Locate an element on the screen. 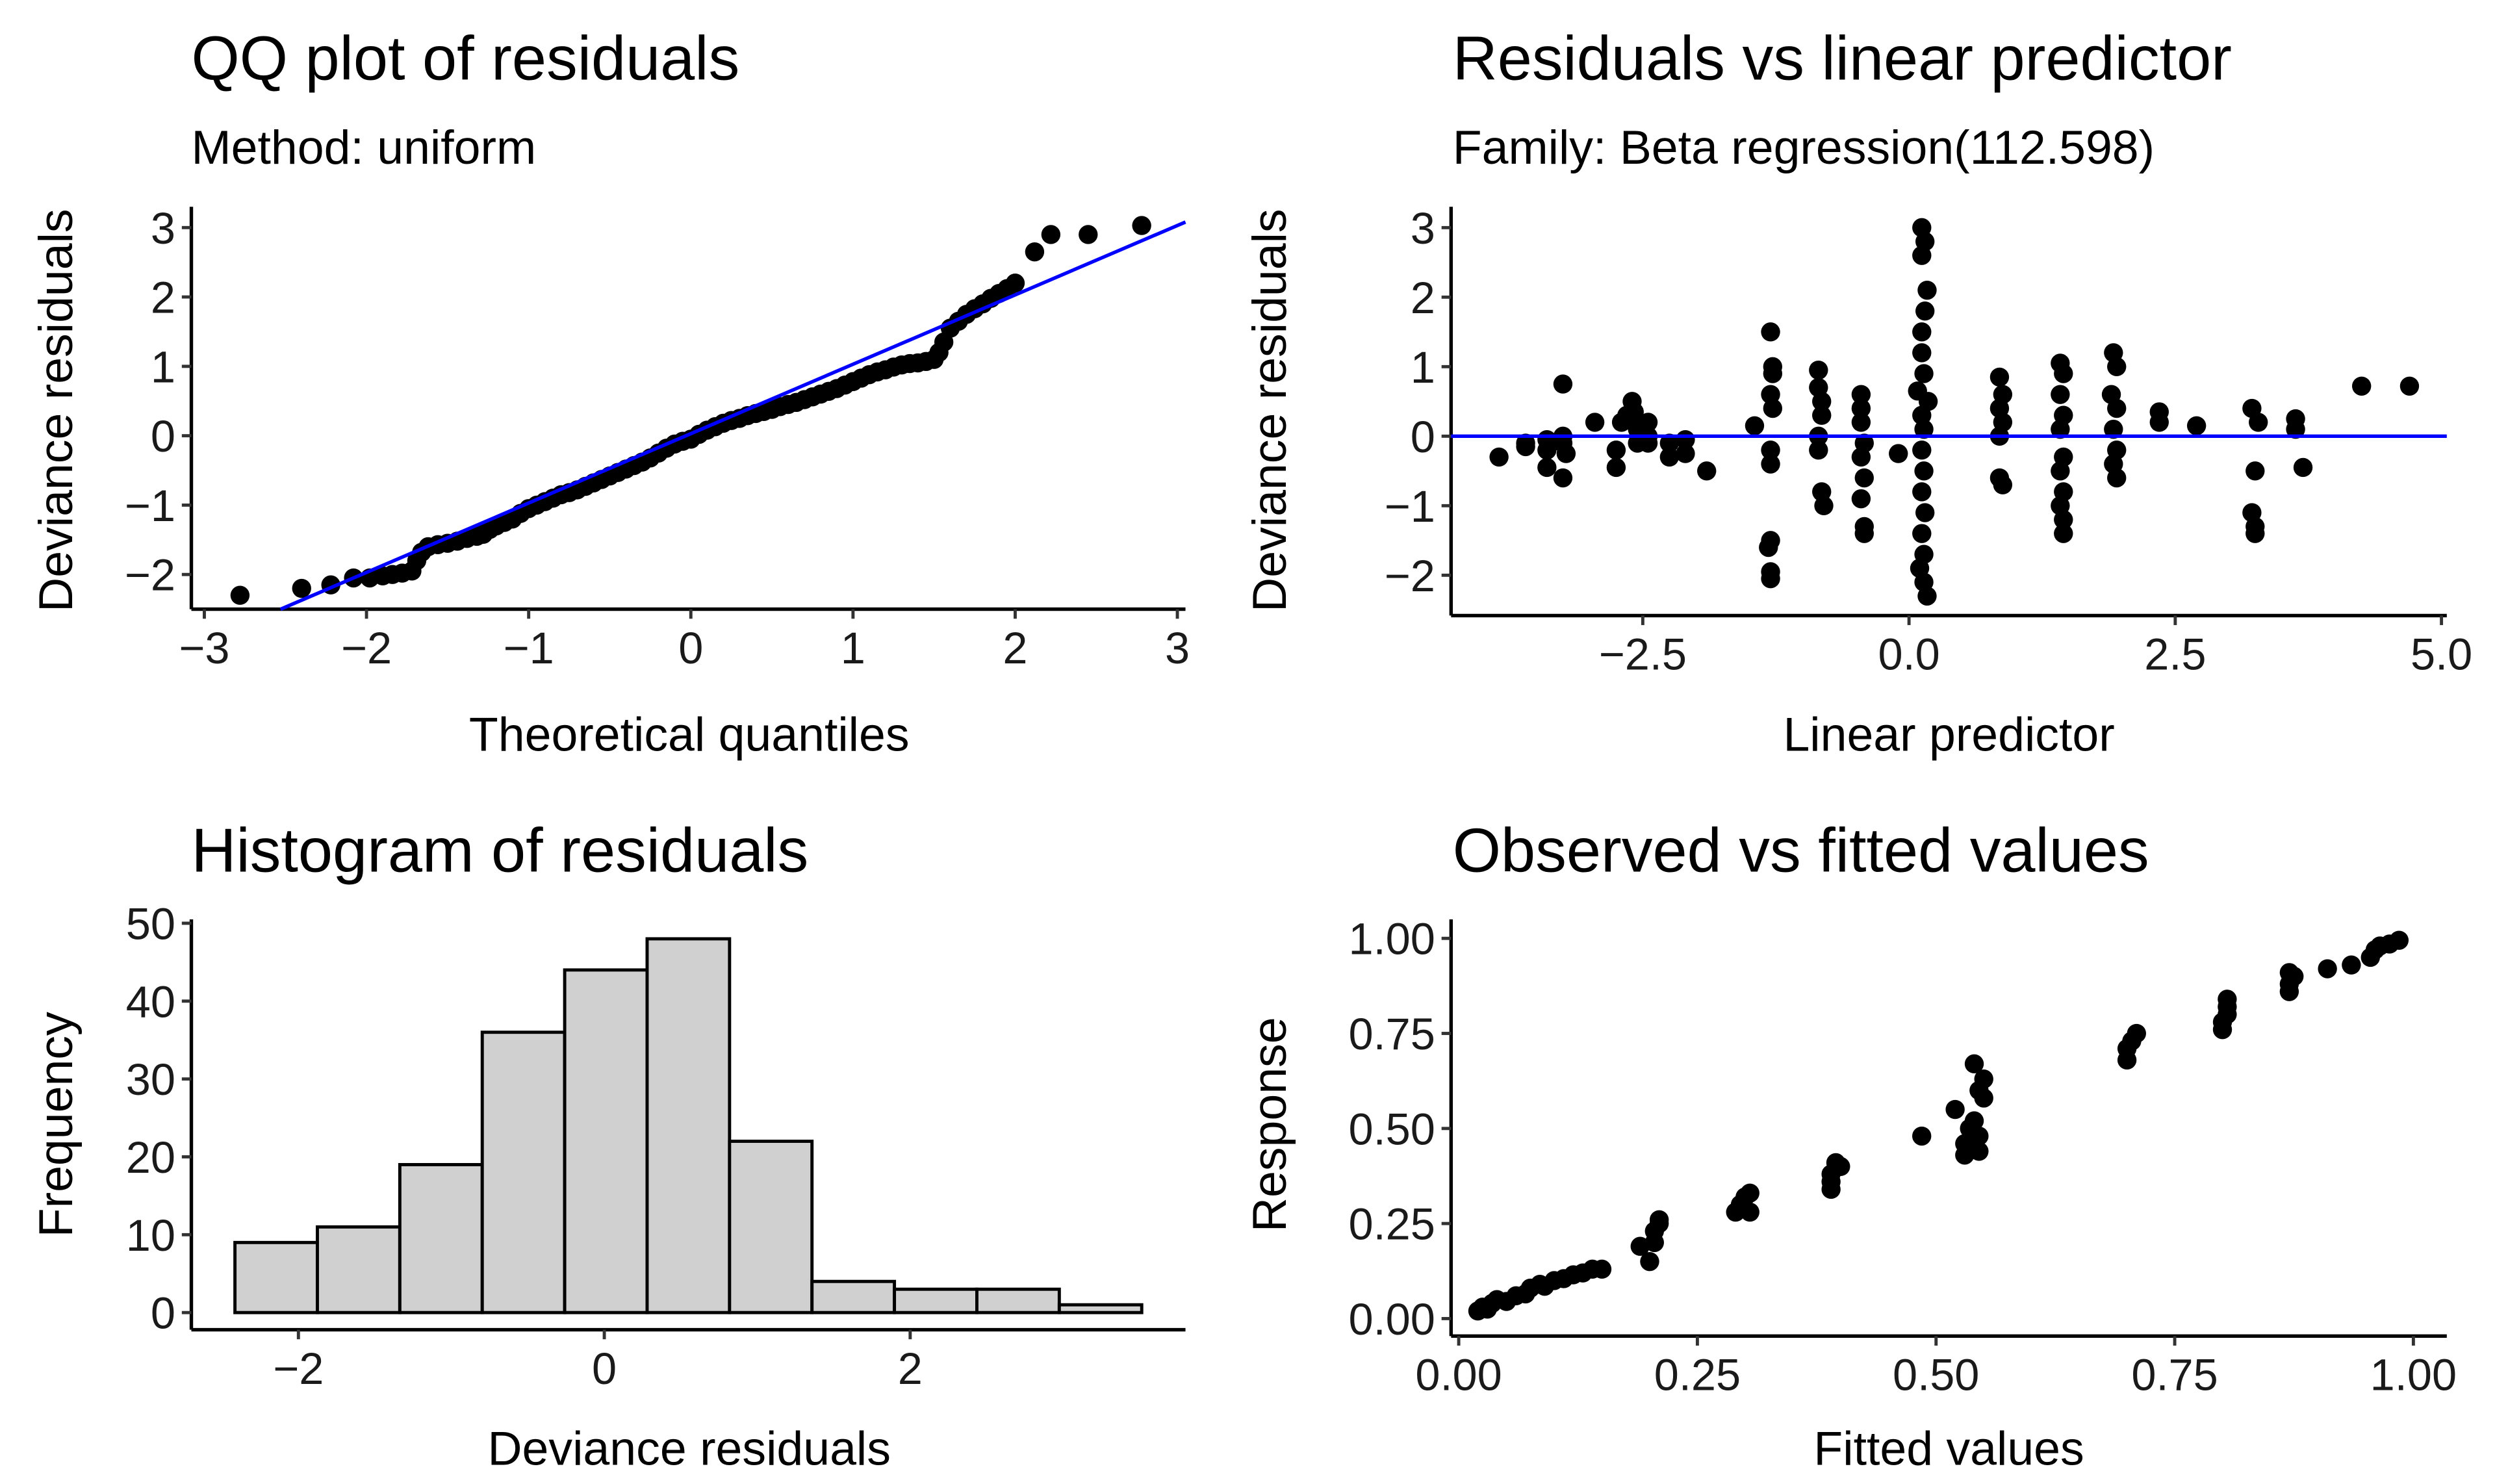  histogram-y-tick-label: 40 is located at coordinates (150, 1002).